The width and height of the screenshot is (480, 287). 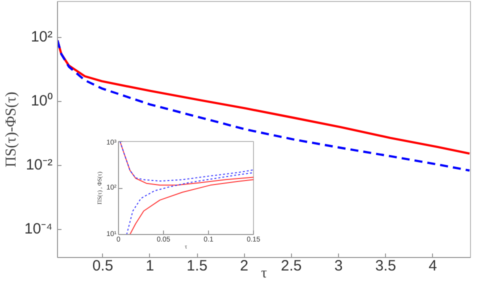 I want to click on x-tick-label: 3.5, so click(x=385, y=266).